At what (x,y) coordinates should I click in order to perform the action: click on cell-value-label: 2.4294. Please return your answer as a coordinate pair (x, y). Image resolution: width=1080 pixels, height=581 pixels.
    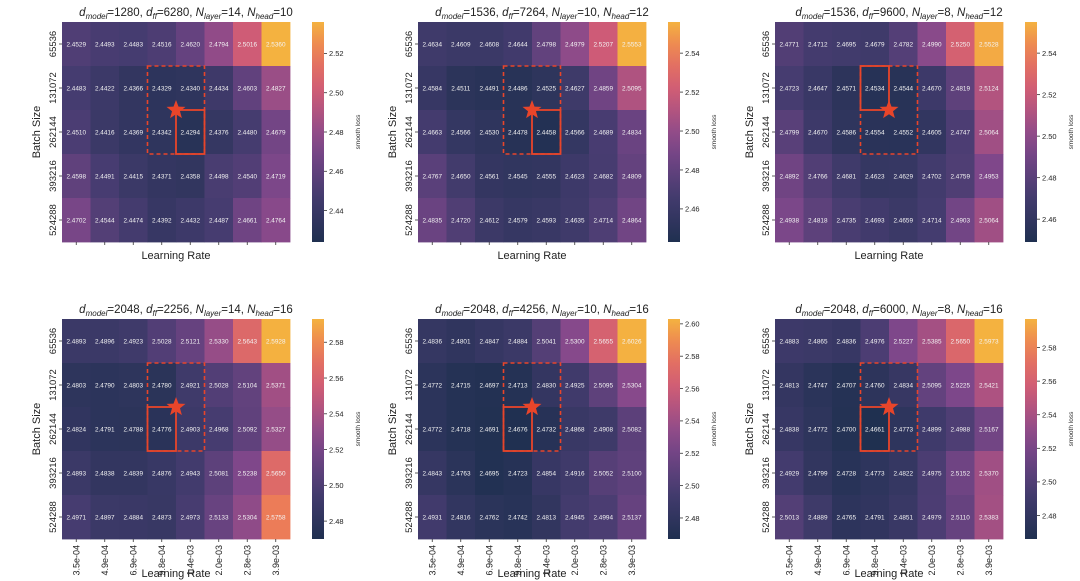
    Looking at the image, I should click on (190, 133).